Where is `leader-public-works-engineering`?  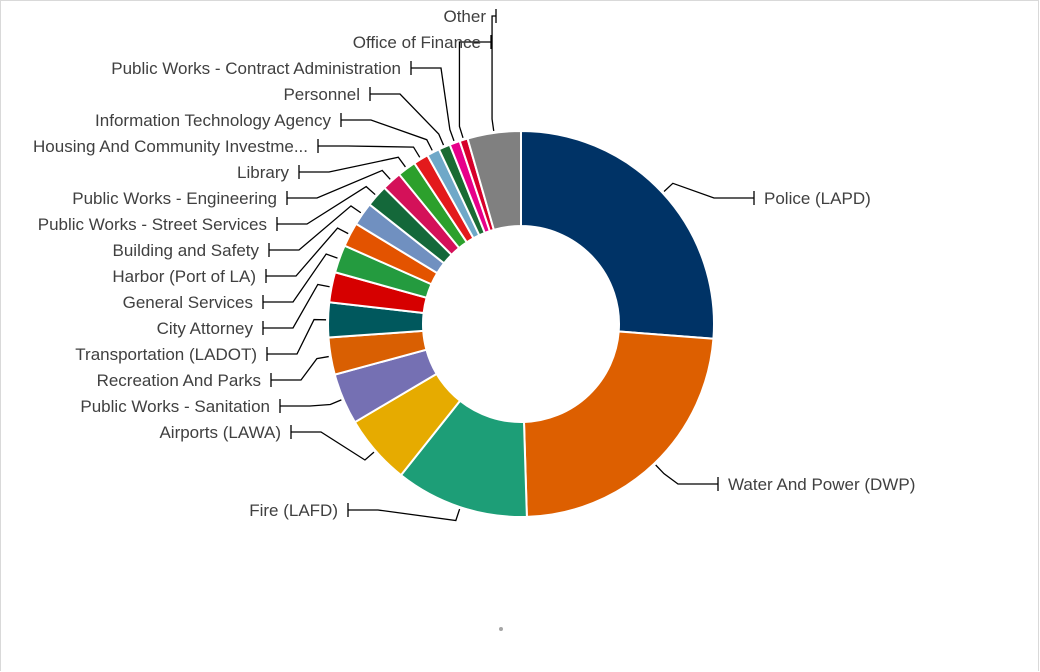 leader-public-works-engineering is located at coordinates (339, 184).